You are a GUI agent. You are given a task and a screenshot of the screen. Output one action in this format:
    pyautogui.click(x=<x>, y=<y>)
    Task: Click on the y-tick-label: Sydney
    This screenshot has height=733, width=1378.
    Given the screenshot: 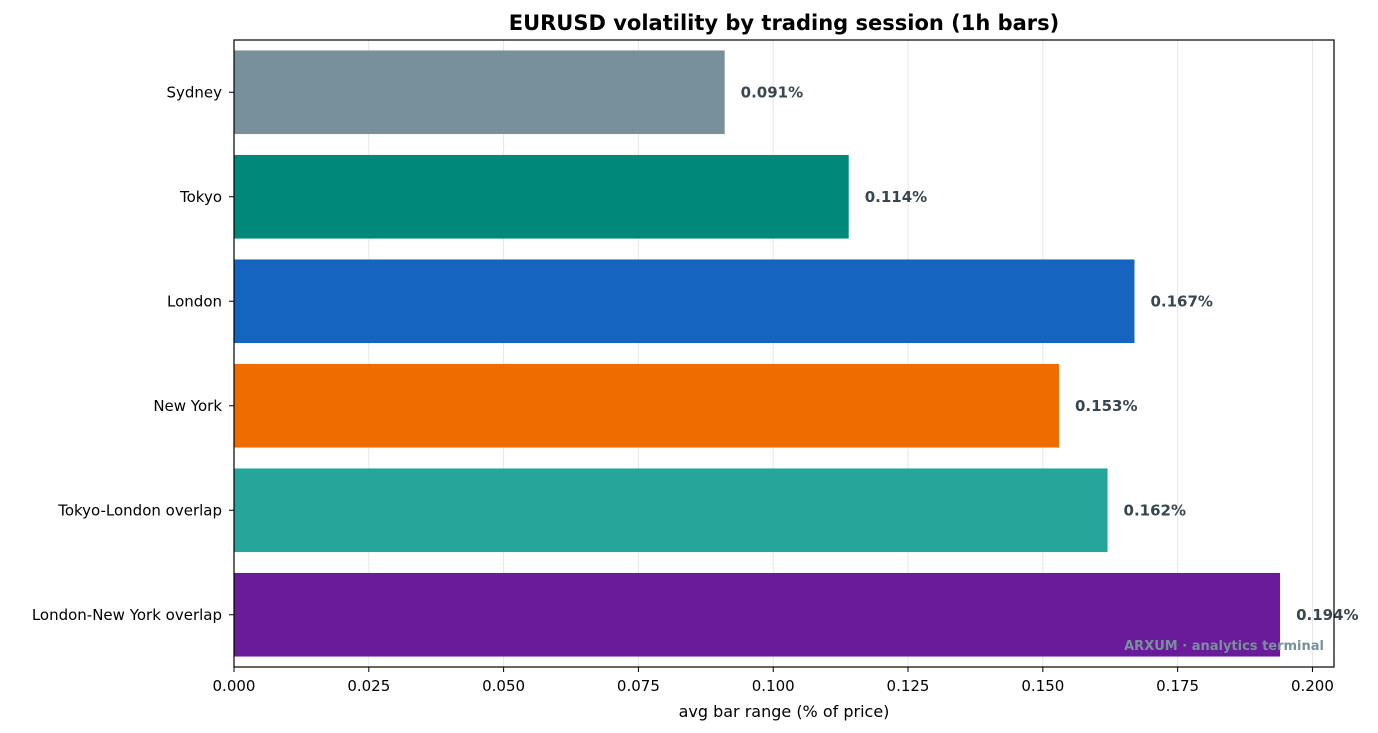 What is the action you would take?
    pyautogui.click(x=194, y=92)
    